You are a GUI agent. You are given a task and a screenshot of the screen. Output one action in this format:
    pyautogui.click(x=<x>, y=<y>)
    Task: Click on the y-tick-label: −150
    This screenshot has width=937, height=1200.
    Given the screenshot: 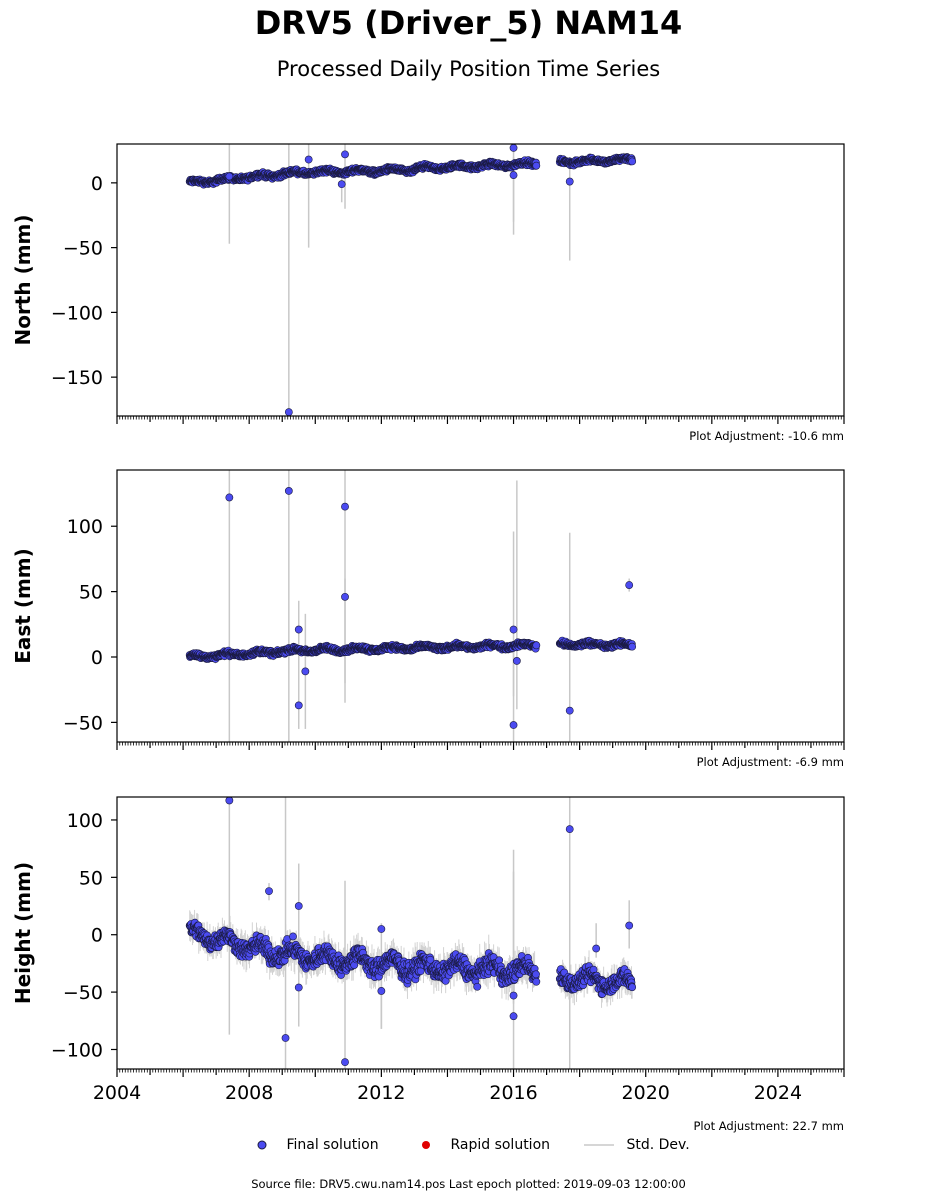 What is the action you would take?
    pyautogui.click(x=77, y=378)
    